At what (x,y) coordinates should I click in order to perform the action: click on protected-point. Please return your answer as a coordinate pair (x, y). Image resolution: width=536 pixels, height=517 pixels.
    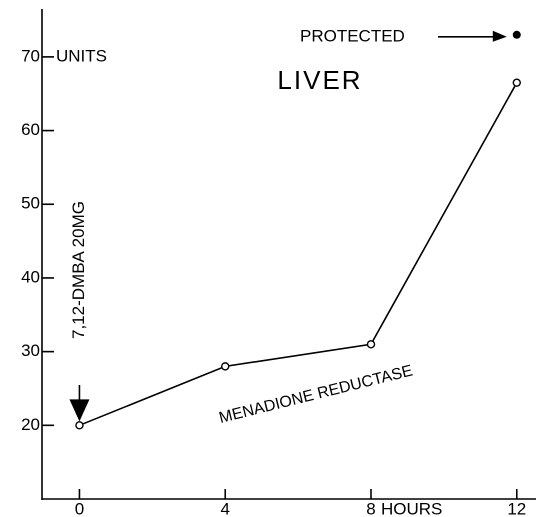
    Looking at the image, I should click on (516, 34).